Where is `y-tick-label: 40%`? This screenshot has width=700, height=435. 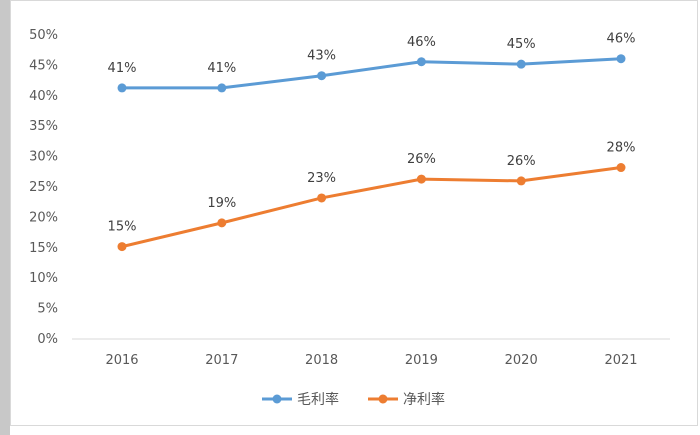 y-tick-label: 40% is located at coordinates (43, 96).